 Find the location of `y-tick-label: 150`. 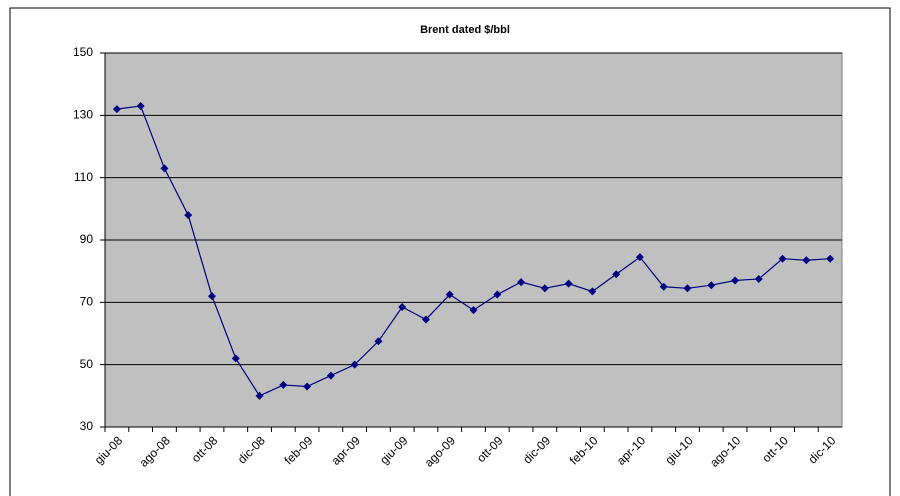

y-tick-label: 150 is located at coordinates (83, 52).